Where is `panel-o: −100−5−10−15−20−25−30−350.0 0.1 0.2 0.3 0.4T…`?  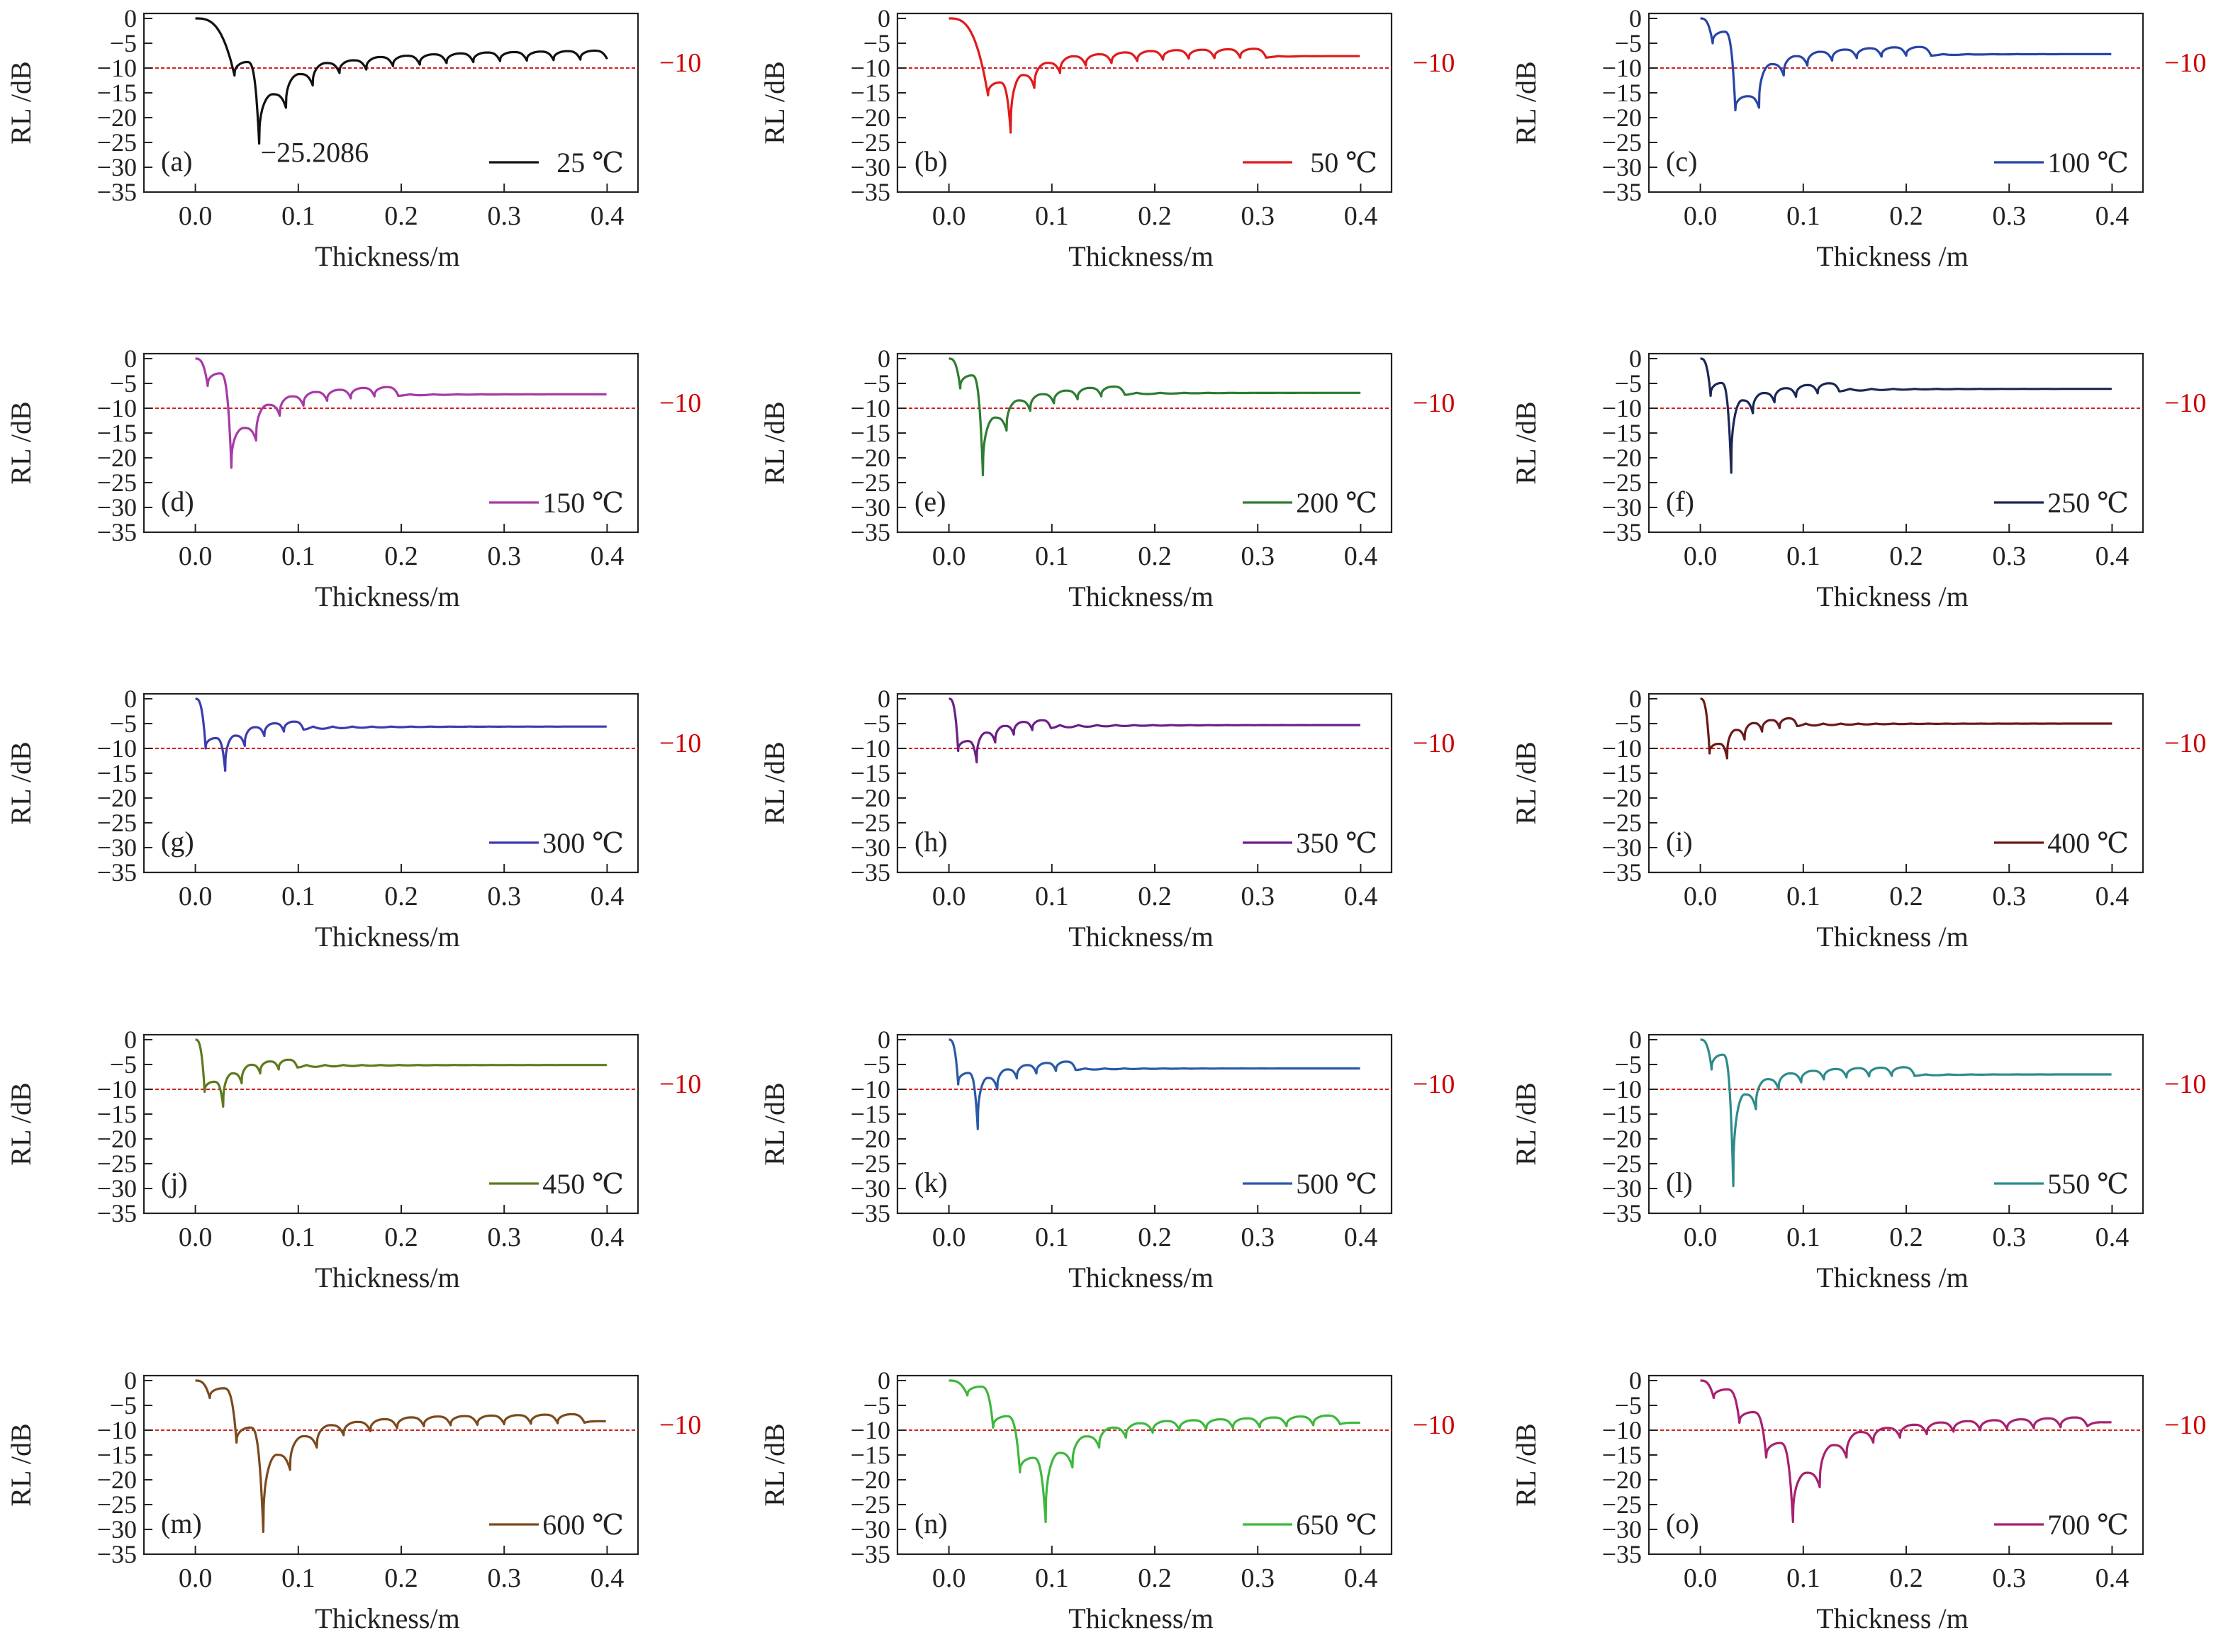 panel-o: −100−5−10−15−20−25−30−350.0 0.1 0.2 0.3 0.4T… is located at coordinates (1858, 1500).